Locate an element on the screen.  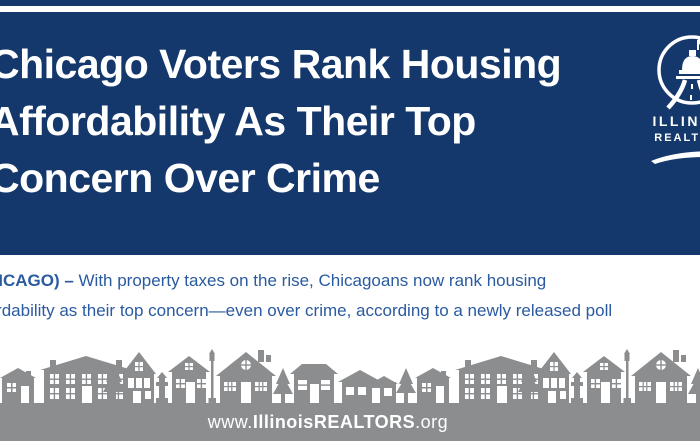
illinois-realtors-logo: ILLINOIS REALTORS is located at coordinates (670, 98).